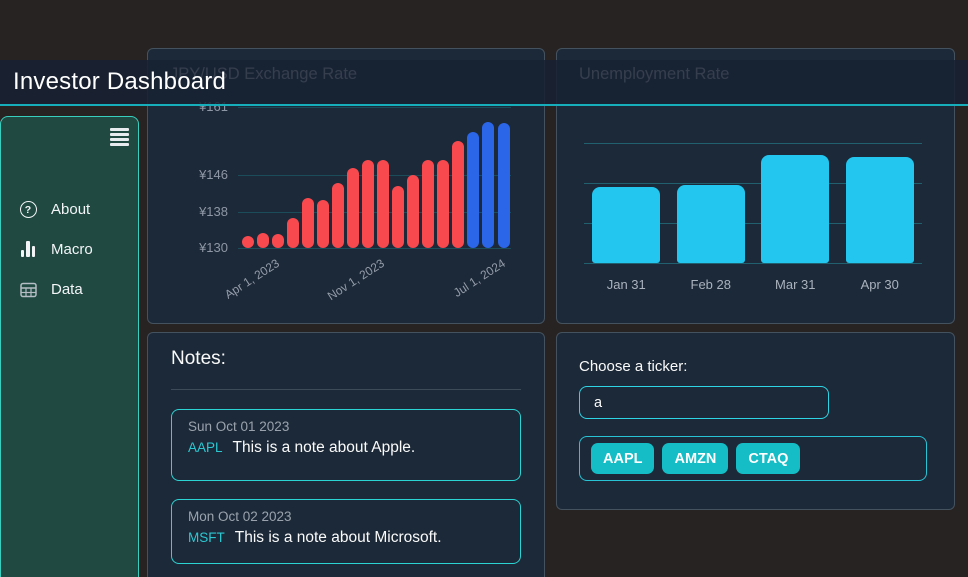 The height and width of the screenshot is (577, 968). What do you see at coordinates (324, 447) in the screenshot?
I see `note-text: This is a note about Apple.` at bounding box center [324, 447].